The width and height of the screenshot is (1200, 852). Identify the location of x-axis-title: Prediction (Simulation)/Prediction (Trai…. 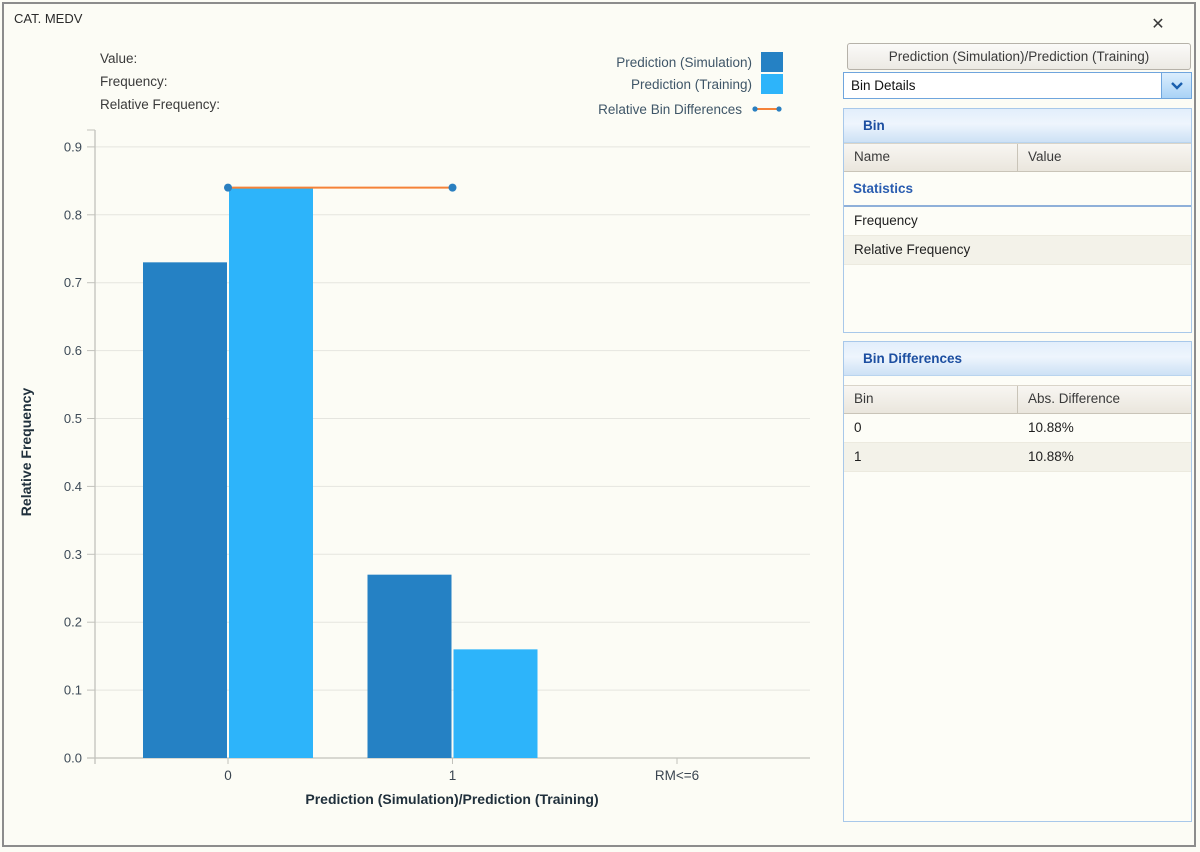
(451, 799).